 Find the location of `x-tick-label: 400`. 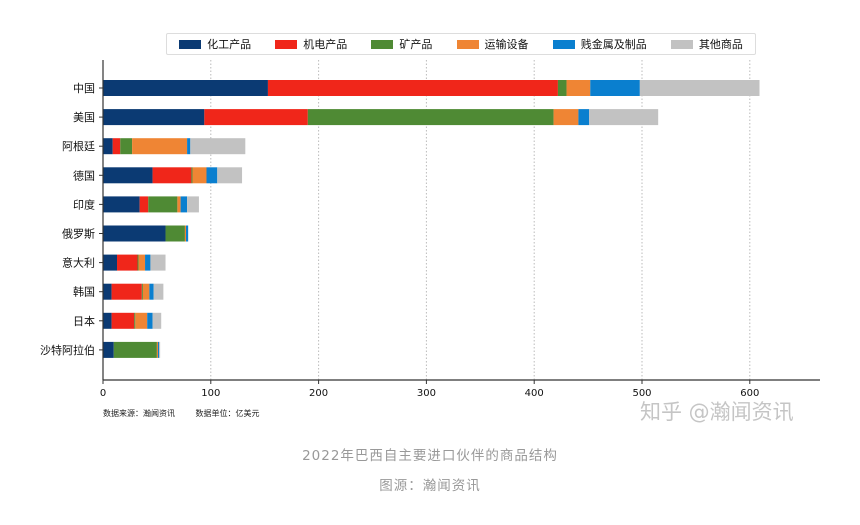

x-tick-label: 400 is located at coordinates (534, 393).